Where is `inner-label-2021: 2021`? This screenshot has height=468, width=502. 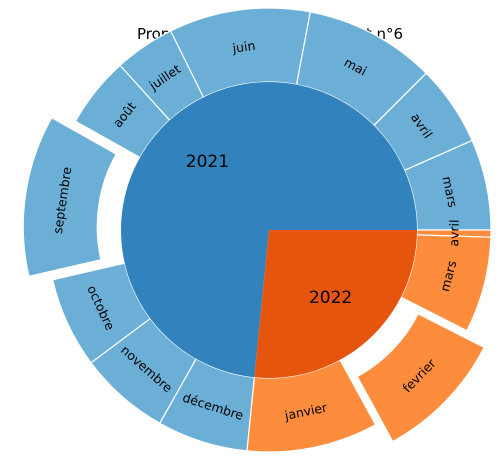
inner-label-2021: 2021 is located at coordinates (207, 162).